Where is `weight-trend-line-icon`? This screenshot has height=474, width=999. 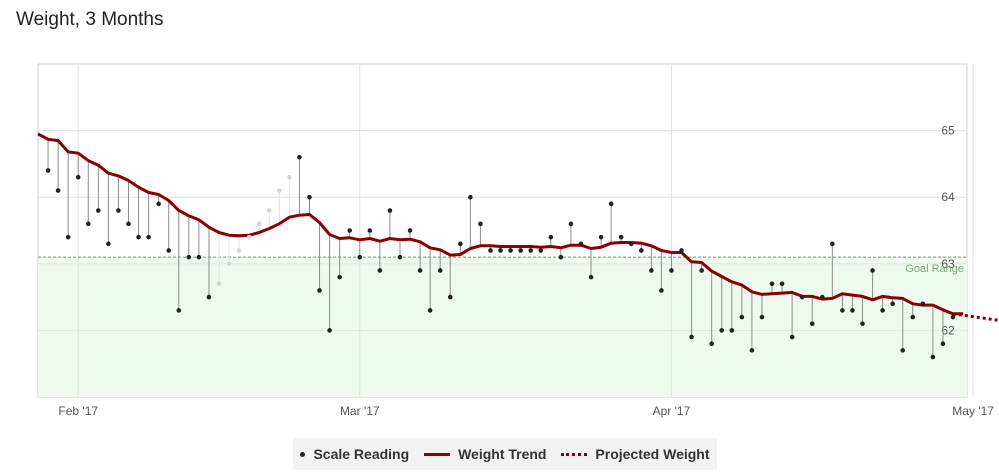 weight-trend-line-icon is located at coordinates (437, 454).